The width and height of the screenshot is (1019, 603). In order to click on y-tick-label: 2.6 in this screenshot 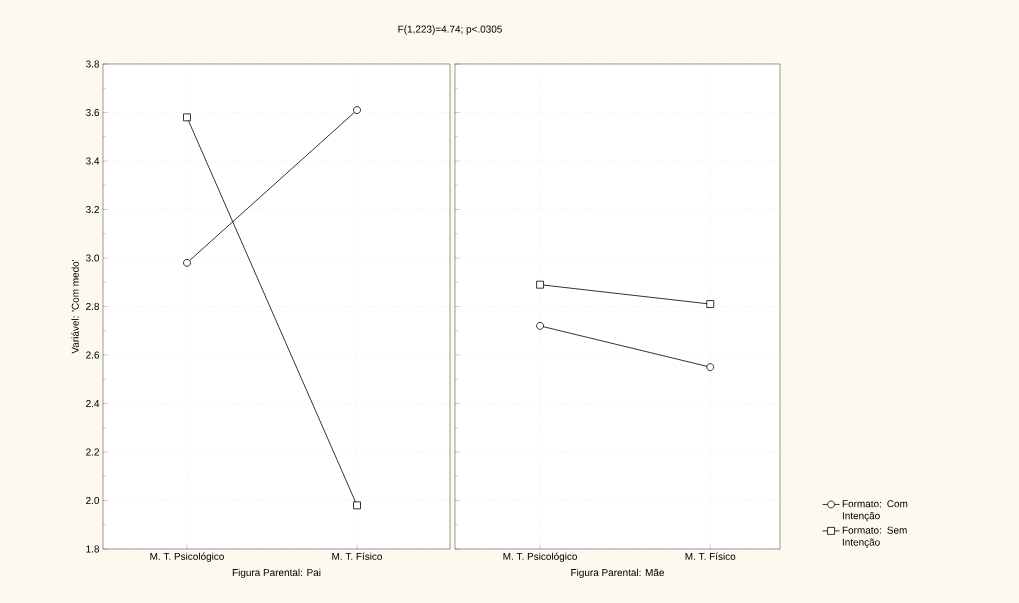, I will do `click(93, 355)`.